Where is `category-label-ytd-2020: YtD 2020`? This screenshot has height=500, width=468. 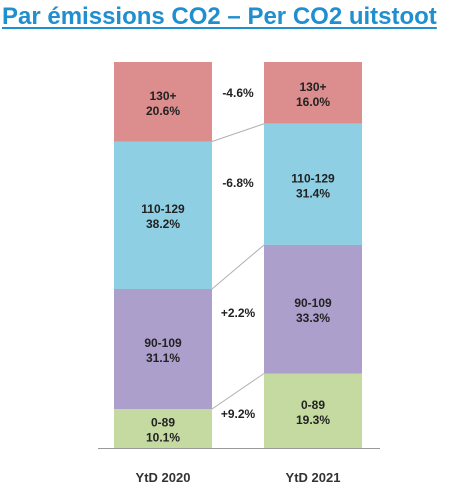
category-label-ytd-2020: YtD 2020 is located at coordinates (163, 477).